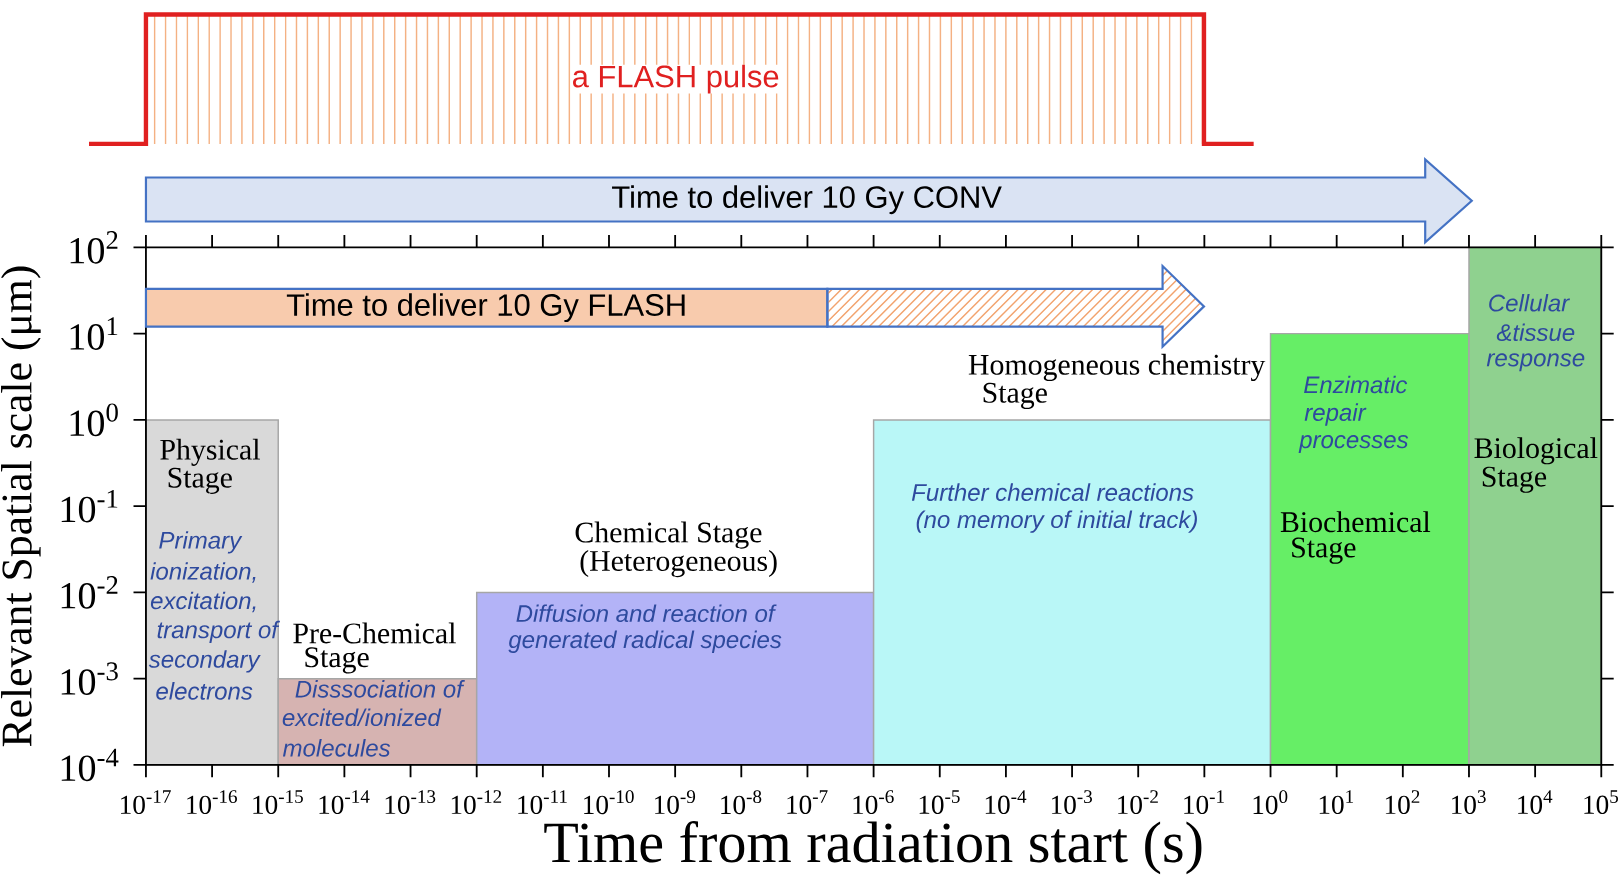  Describe the element at coordinates (645, 641) in the screenshot. I see `annotation: generated radical species` at that location.